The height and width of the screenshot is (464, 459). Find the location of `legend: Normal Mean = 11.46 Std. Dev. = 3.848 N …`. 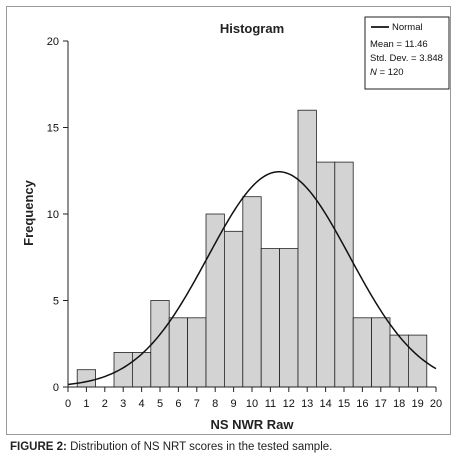

legend: Normal Mean = 11.46 Std. Dev. = 3.848 N … is located at coordinates (407, 53).